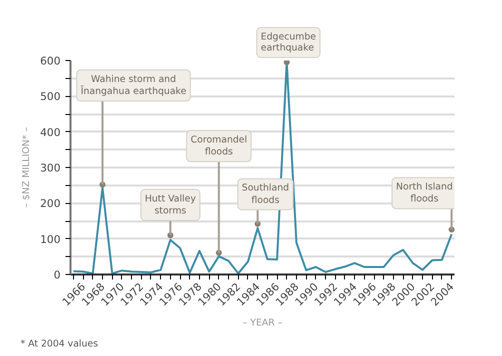  What do you see at coordinates (266, 194) in the screenshot?
I see `annotation: Southland floods` at bounding box center [266, 194].